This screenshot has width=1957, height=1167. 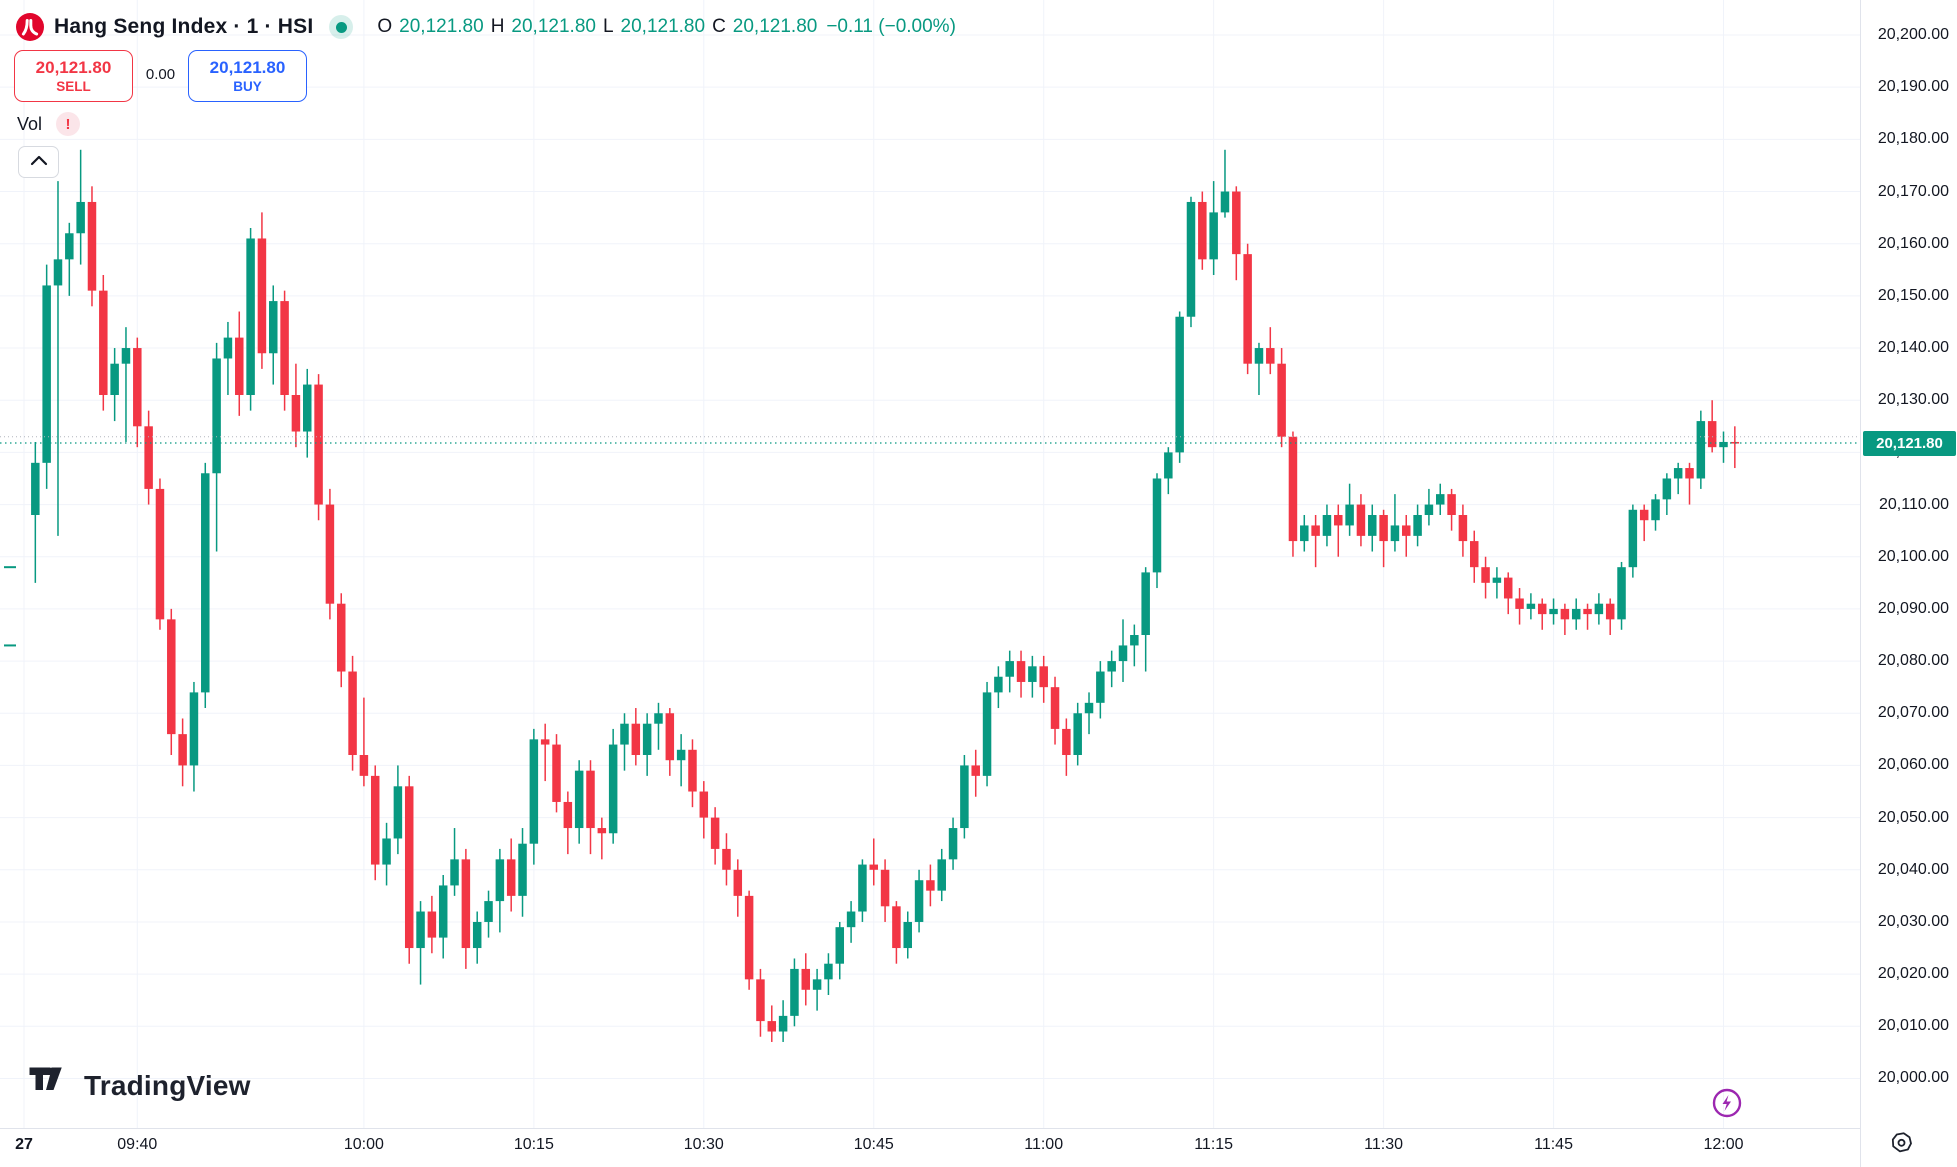 I want to click on sell-button: 20,121.80 SELL, so click(x=73, y=76).